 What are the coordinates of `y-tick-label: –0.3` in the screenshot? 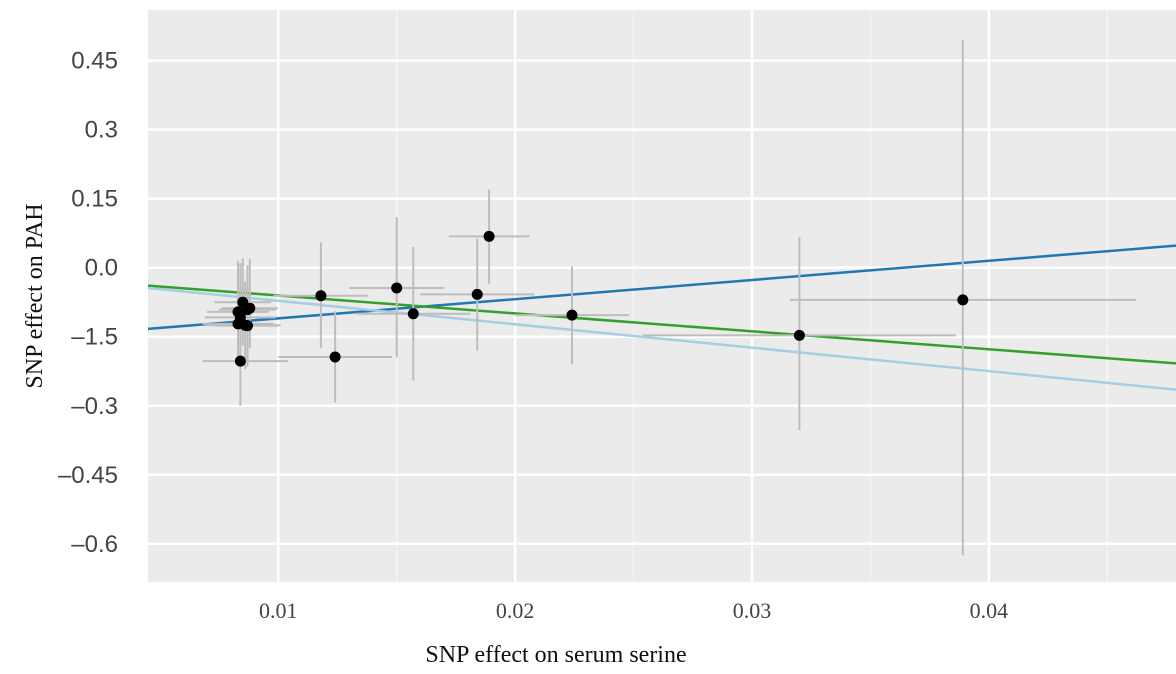 It's located at (94, 406).